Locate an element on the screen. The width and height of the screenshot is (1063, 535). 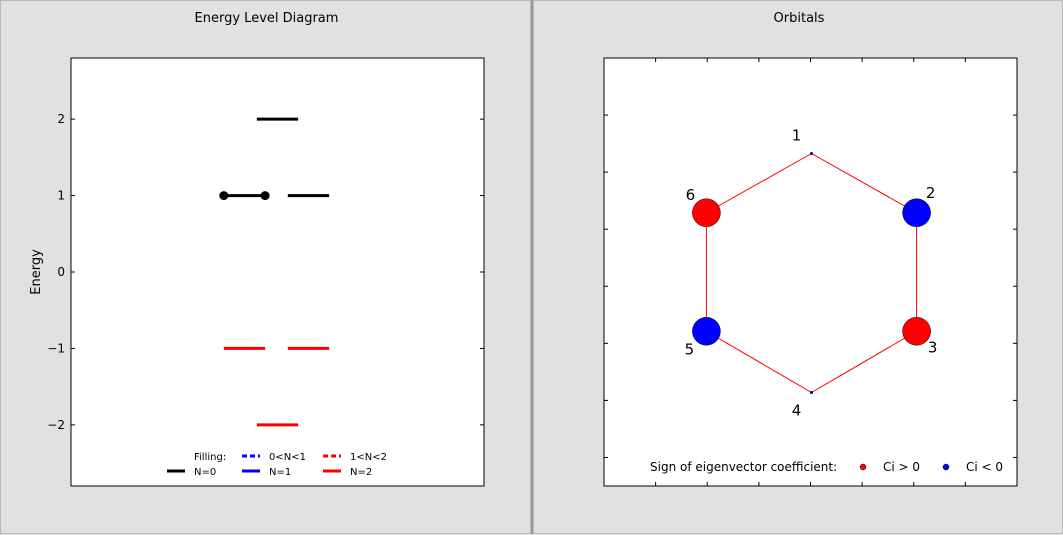
atom-label: 4 is located at coordinates (797, 411).